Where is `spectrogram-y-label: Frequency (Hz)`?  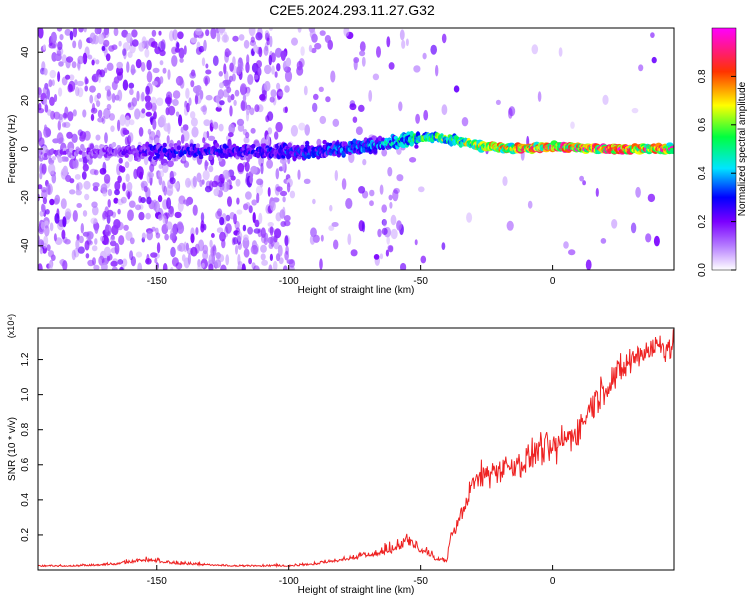
spectrogram-y-label: Frequency (Hz) is located at coordinates (12, 149).